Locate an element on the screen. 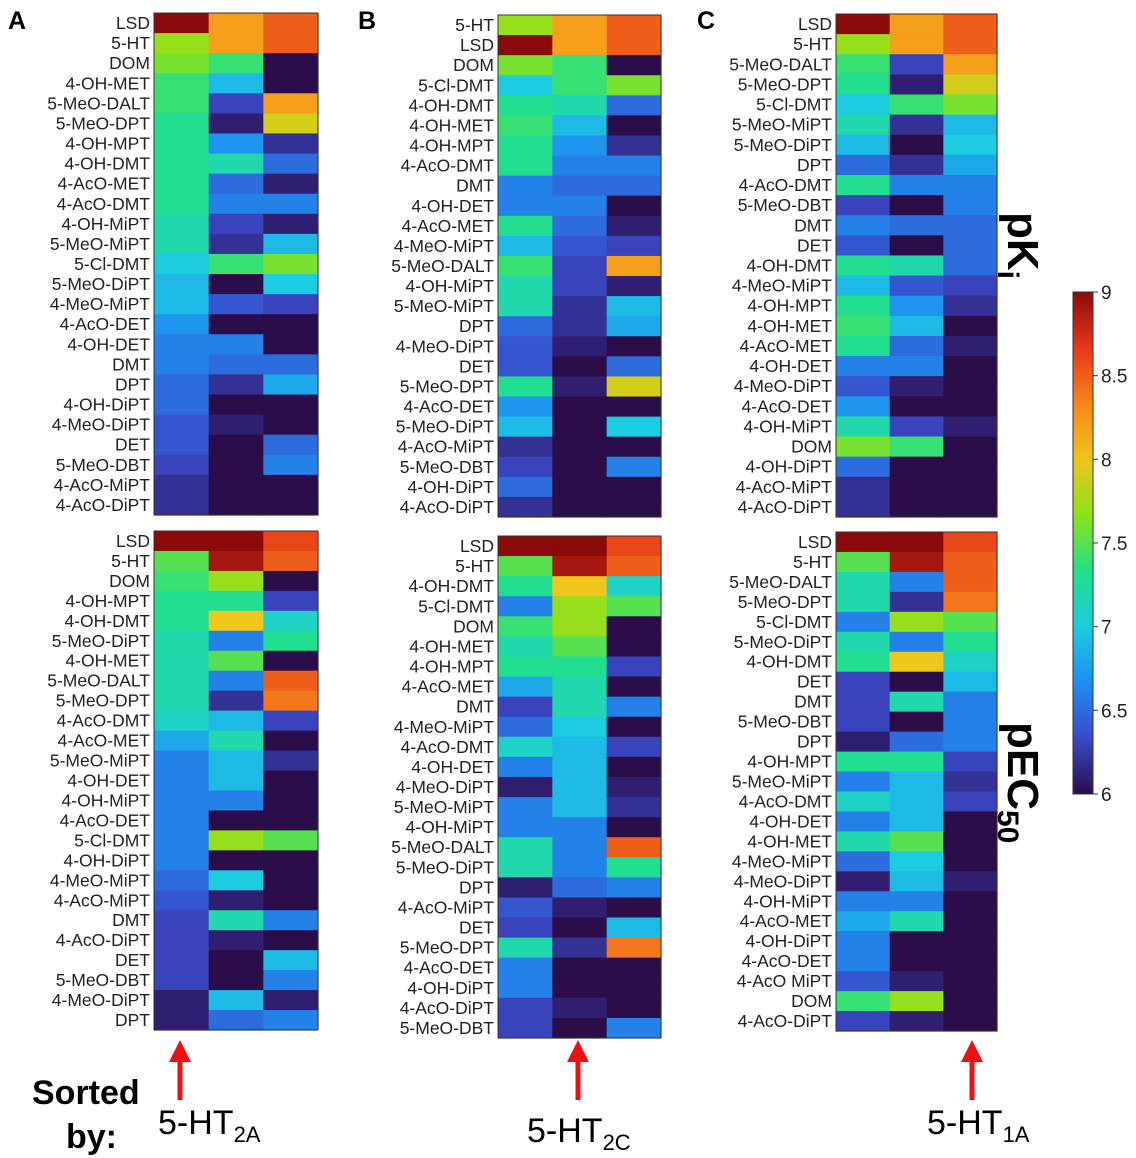 The image size is (1136, 1158). row-label: 4-MeO-MiPT is located at coordinates (100, 880).